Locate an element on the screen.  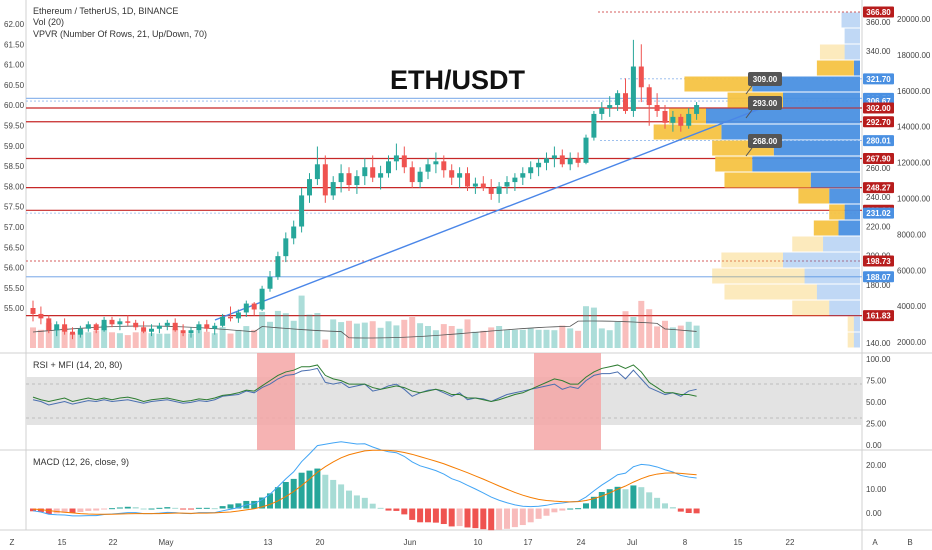
price-badge-label: 231.02 is located at coordinates (878, 213).